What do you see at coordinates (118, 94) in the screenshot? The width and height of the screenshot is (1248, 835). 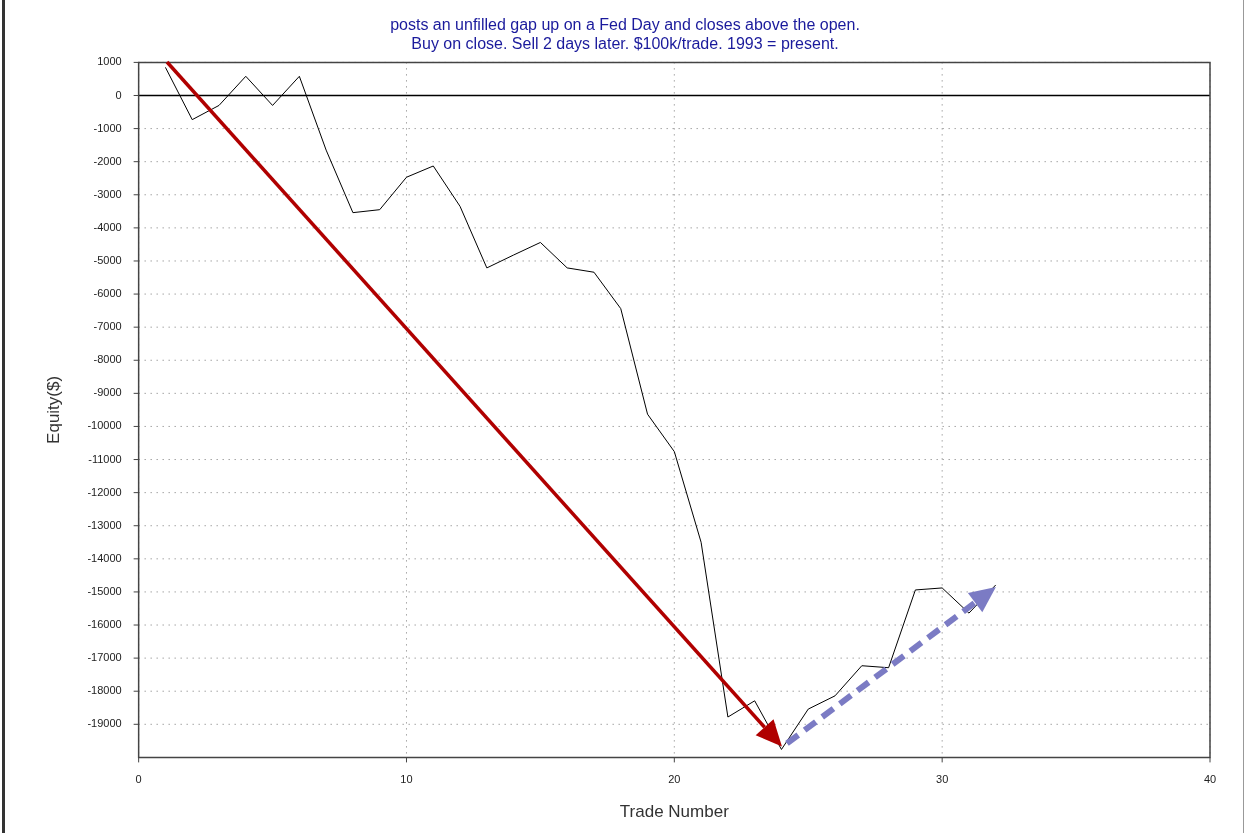 I see `y-tick-label: 0` at bounding box center [118, 94].